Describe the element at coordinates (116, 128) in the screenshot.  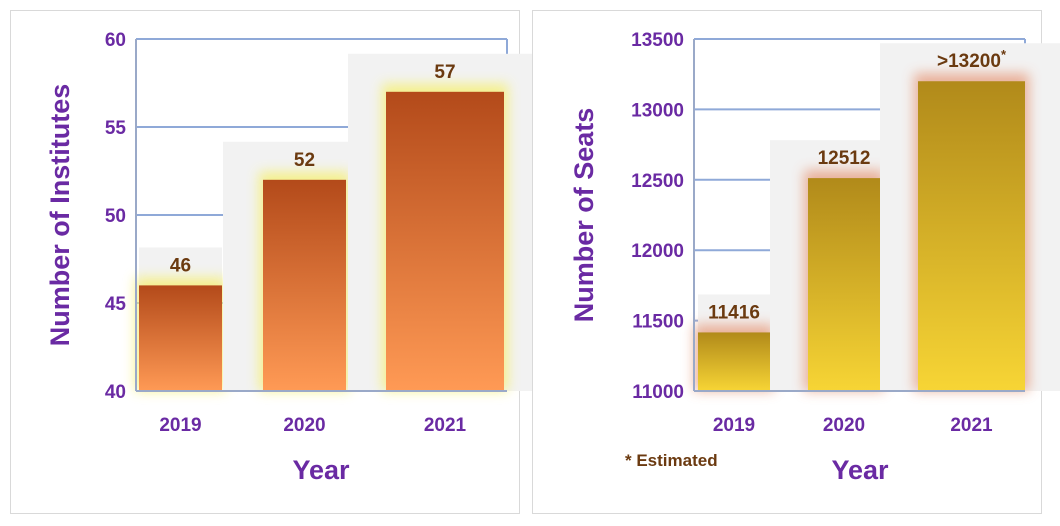
I see `y-tick-label: 55` at that location.